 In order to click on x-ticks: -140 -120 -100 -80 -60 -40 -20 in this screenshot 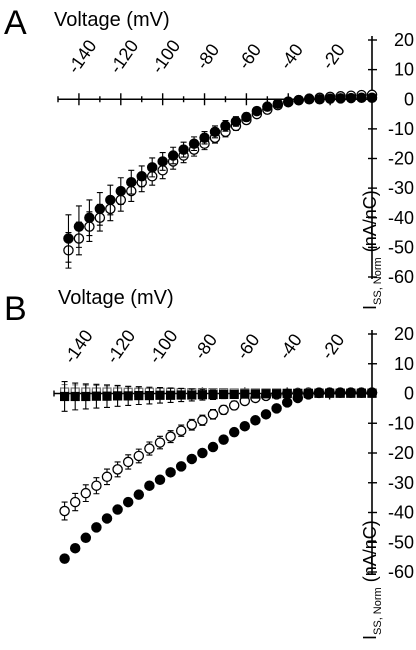, I will do `click(215, 71)`.